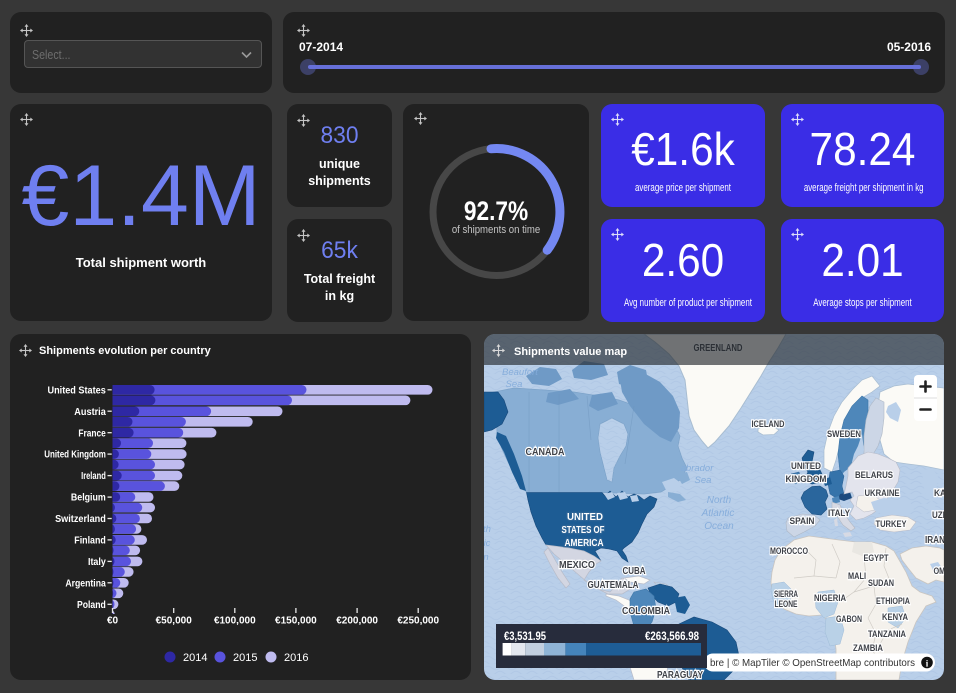 The image size is (956, 693). Describe the element at coordinates (789, 551) in the screenshot. I see `svg-text: MOROCCO` at that location.